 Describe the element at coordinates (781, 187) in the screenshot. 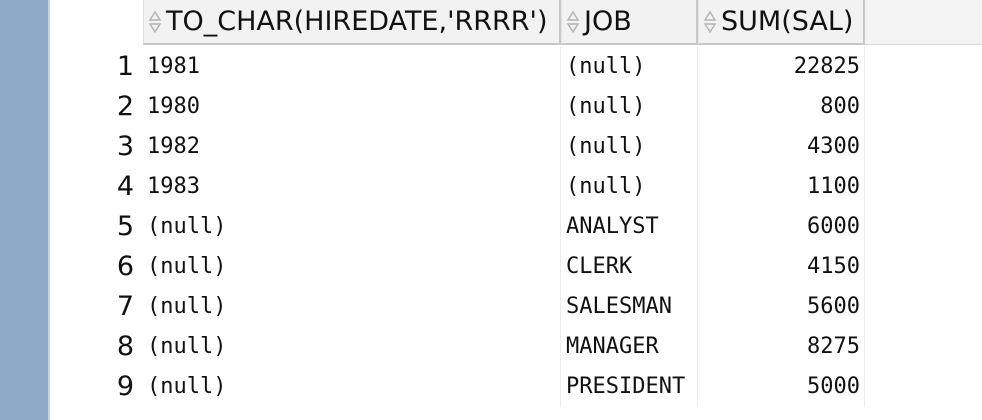

I see `cell-sum-sal: 1100` at that location.